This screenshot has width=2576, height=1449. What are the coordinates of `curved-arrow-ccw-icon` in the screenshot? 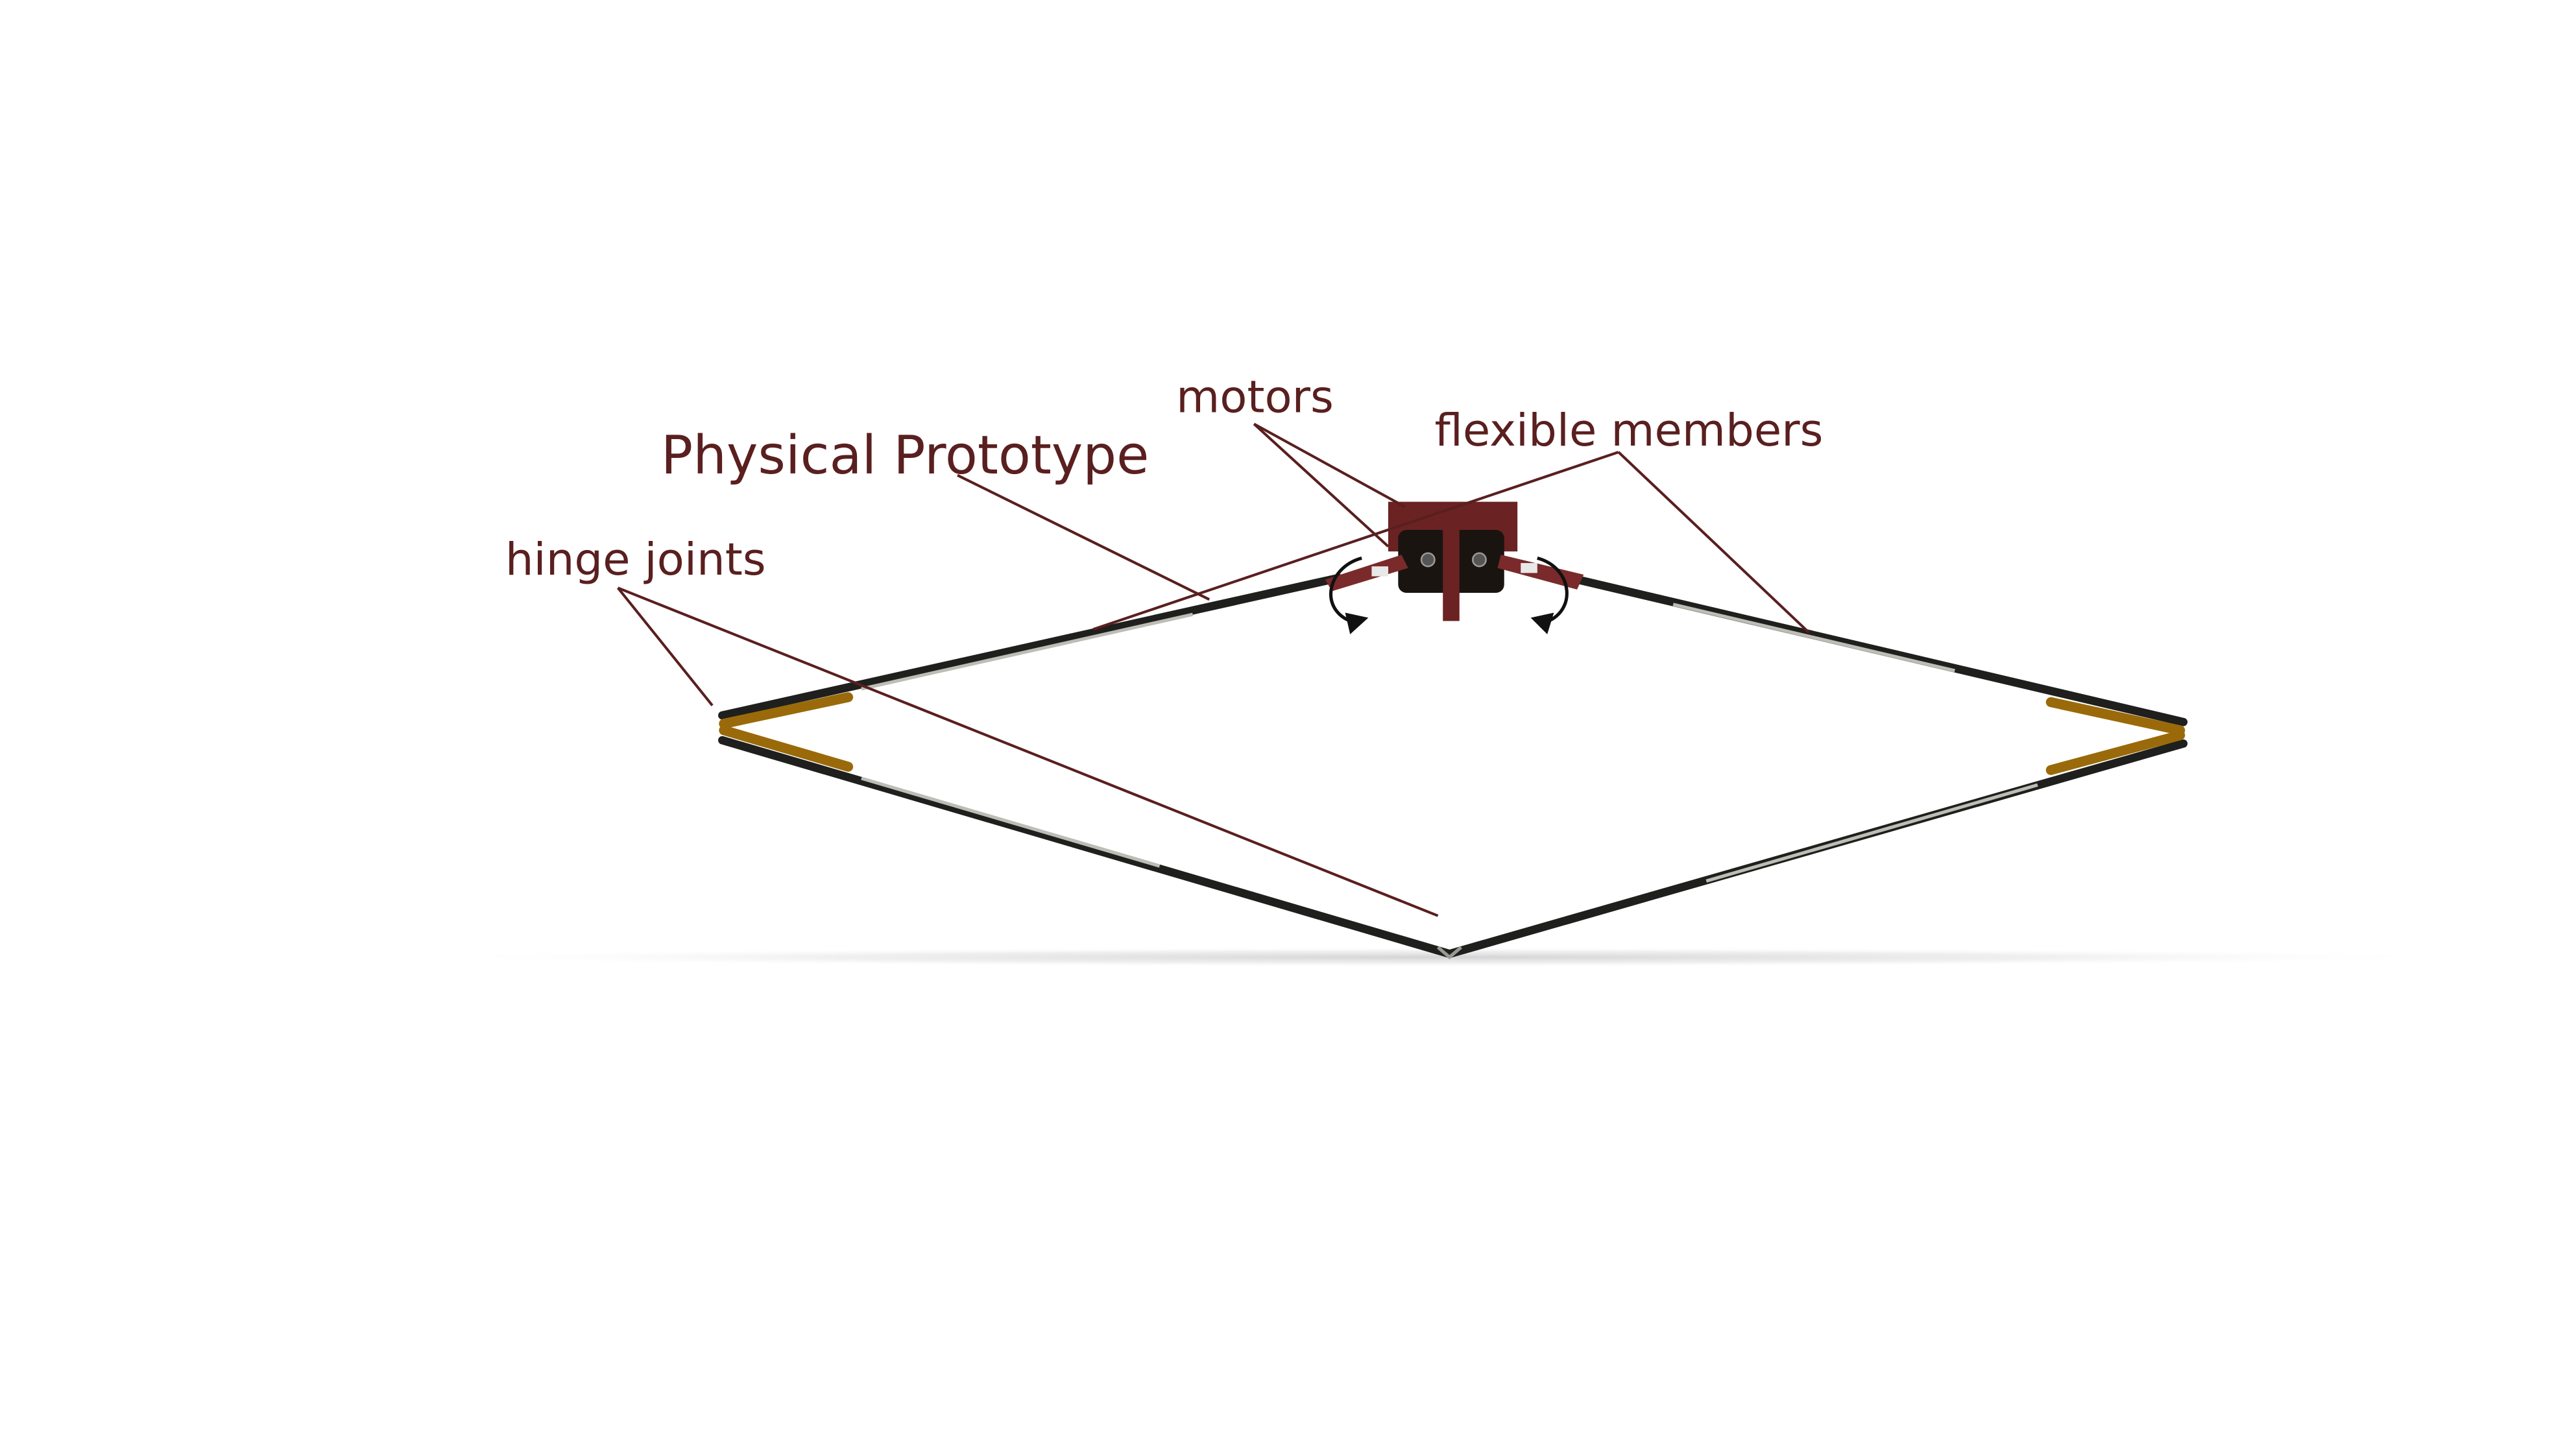 It's located at (1349, 595).